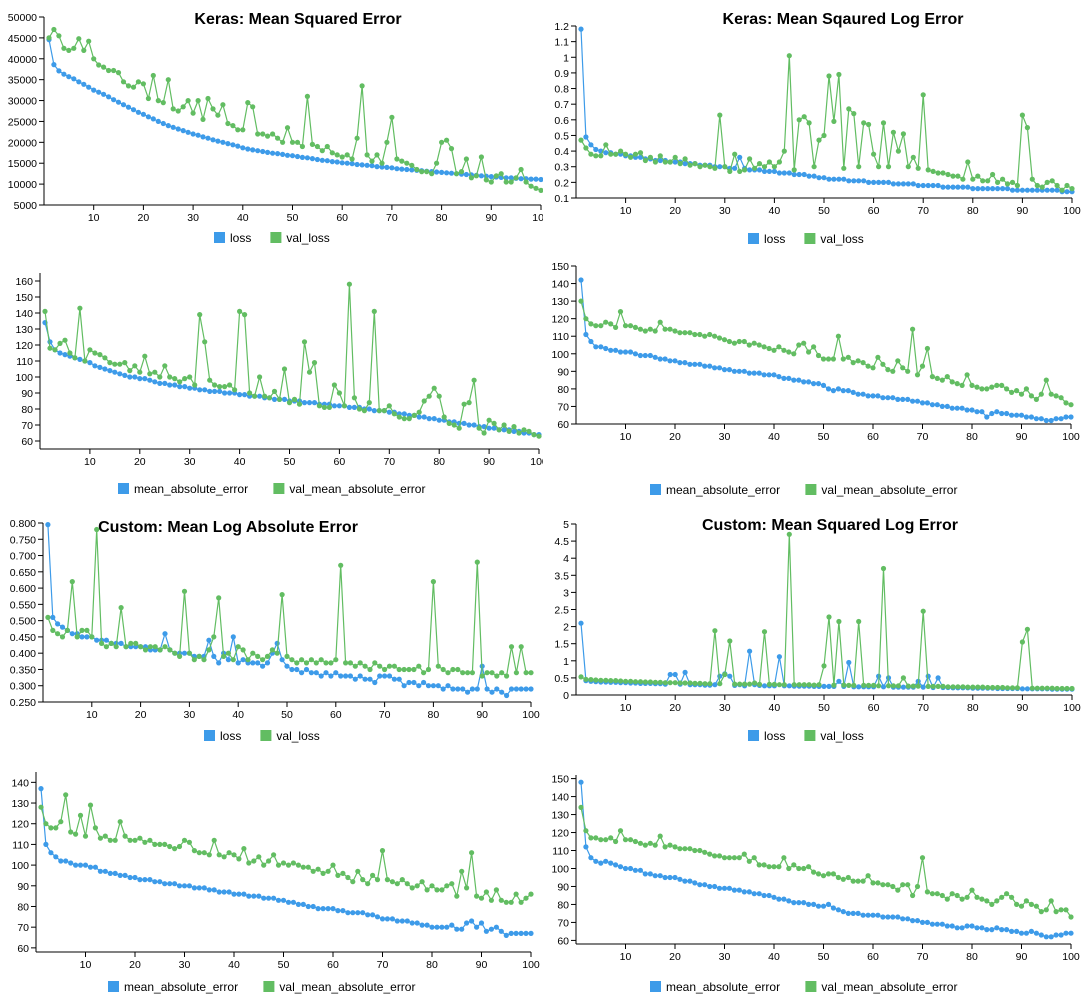 This screenshot has width=1087, height=1006. Describe the element at coordinates (27, 442) in the screenshot. I see `y-tick-label: 60` at that location.